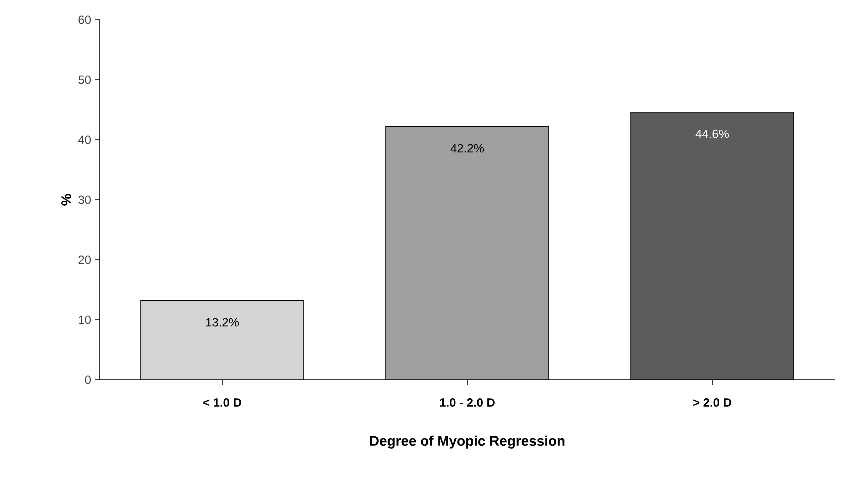 Image resolution: width=846 pixels, height=484 pixels. I want to click on y-tick-label: 40, so click(85, 140).